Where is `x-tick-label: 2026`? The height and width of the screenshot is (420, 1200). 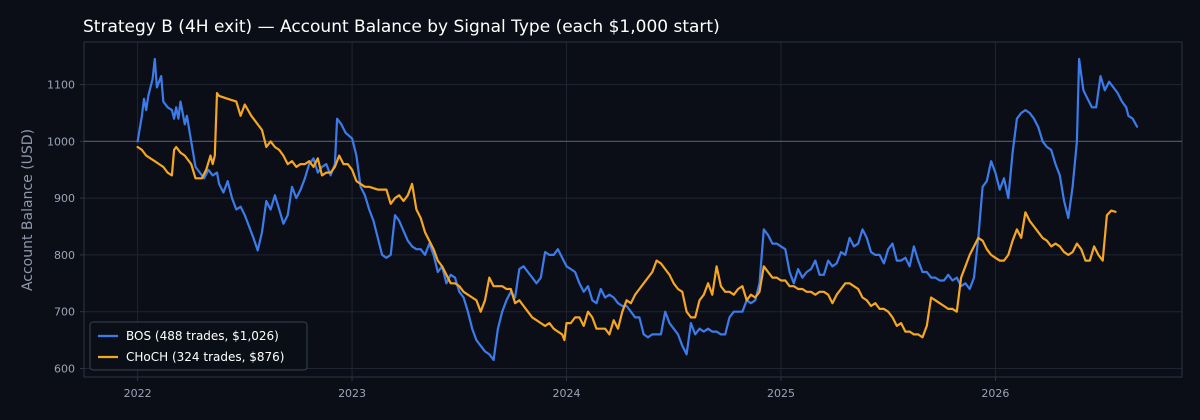
x-tick-label: 2026 is located at coordinates (995, 393).